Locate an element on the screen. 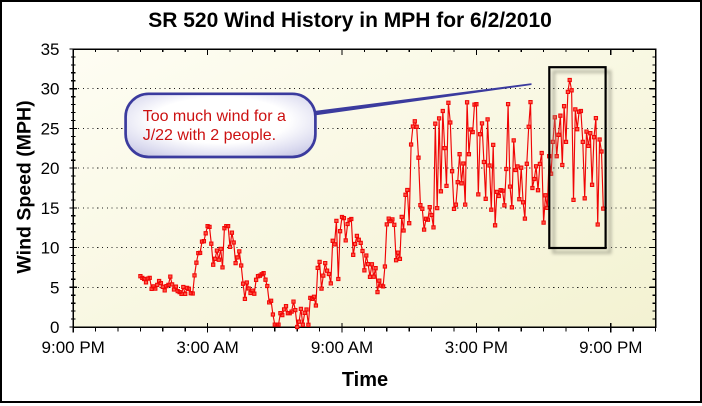 This screenshot has width=702, height=406. svg-text: J/22 with 2 people. is located at coordinates (209, 135).